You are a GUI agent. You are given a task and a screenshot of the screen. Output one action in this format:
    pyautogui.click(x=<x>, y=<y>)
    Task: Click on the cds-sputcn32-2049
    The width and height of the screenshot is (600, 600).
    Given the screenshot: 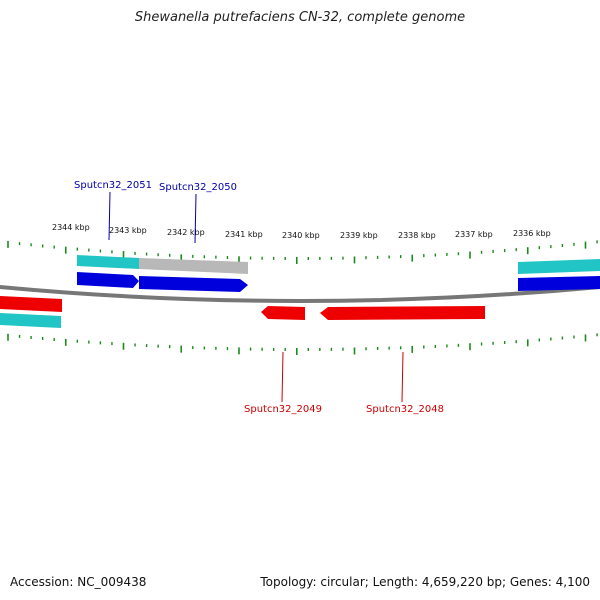 What is the action you would take?
    pyautogui.click(x=283, y=313)
    